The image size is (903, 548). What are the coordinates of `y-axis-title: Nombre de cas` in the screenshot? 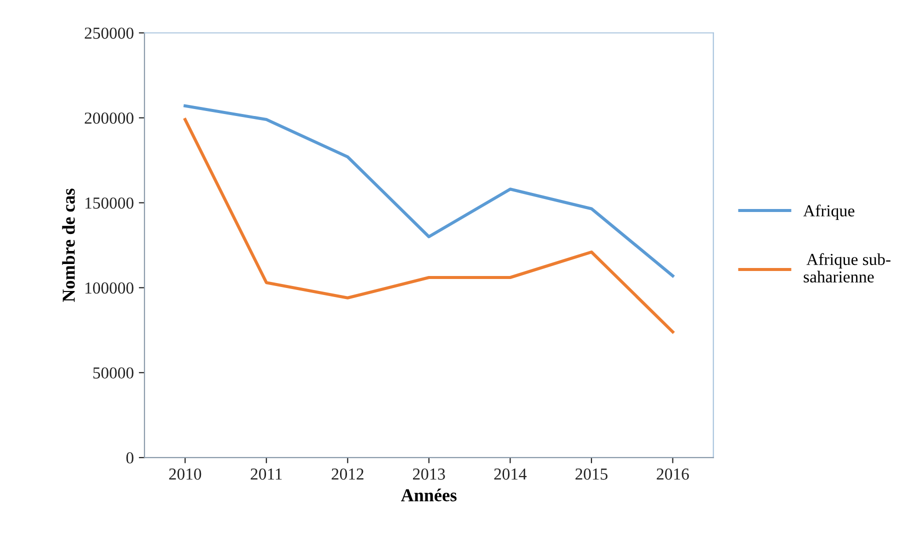 It's located at (68, 245).